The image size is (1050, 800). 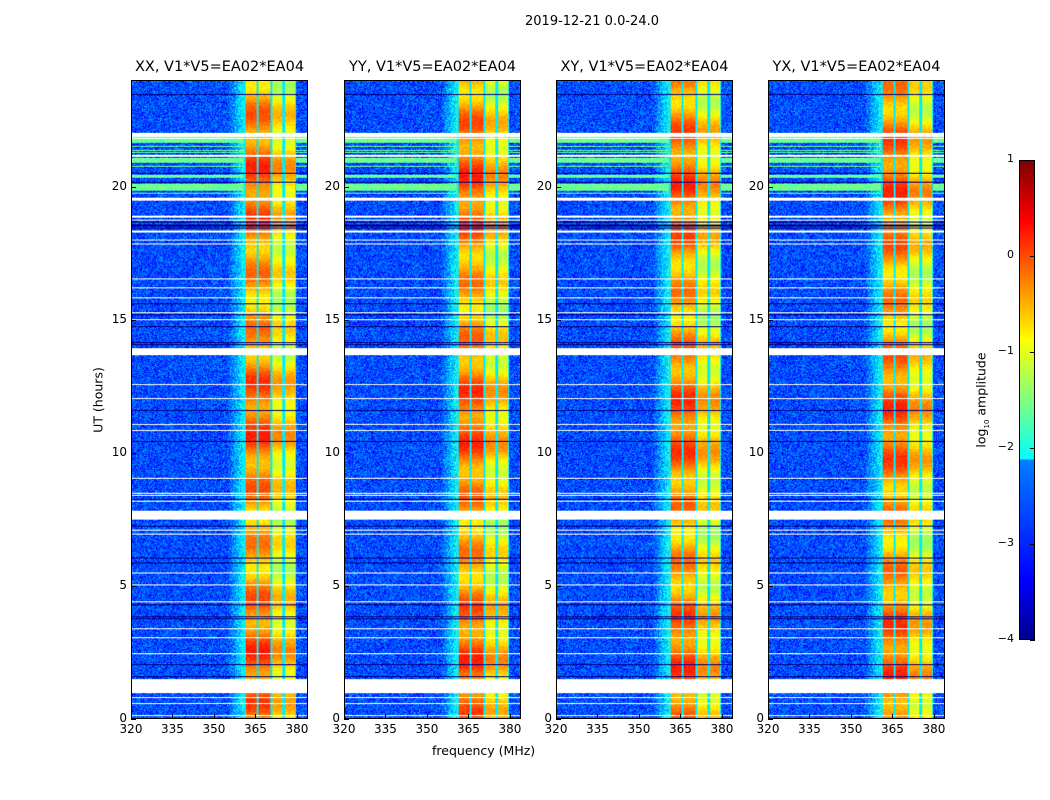 I want to click on colorbar, so click(x=1027, y=400).